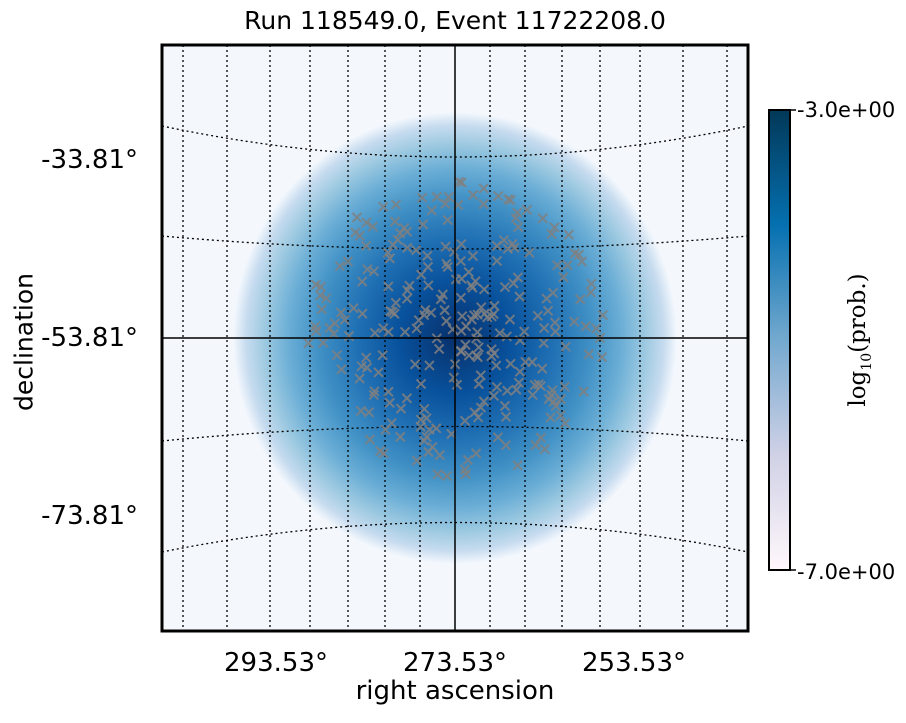 This screenshot has width=906, height=723. What do you see at coordinates (89, 516) in the screenshot?
I see `y-tick-label: -73.81°` at bounding box center [89, 516].